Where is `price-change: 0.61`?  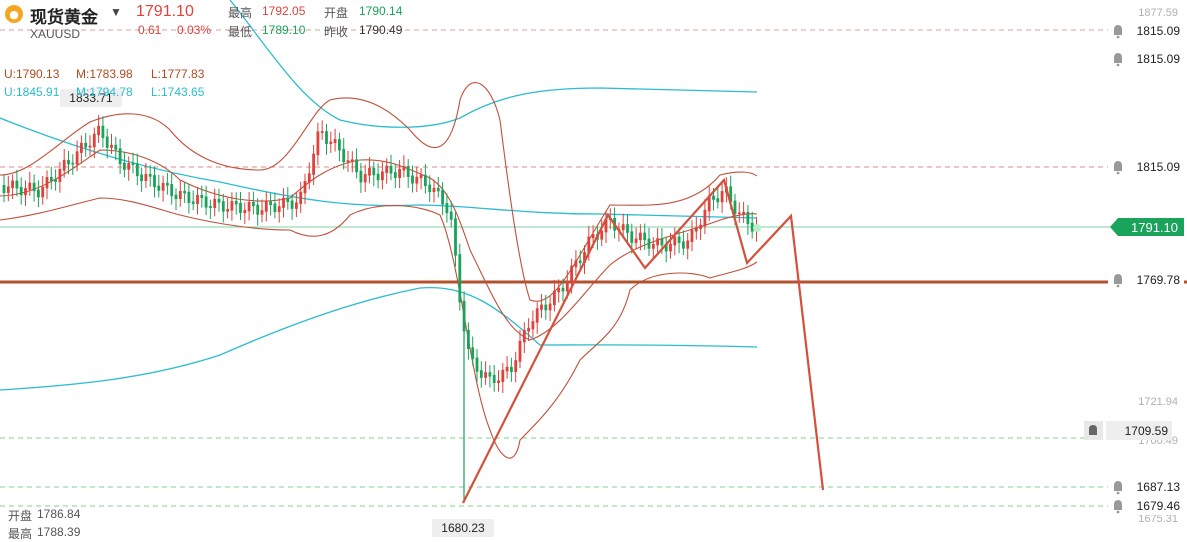 price-change: 0.61 is located at coordinates (150, 30).